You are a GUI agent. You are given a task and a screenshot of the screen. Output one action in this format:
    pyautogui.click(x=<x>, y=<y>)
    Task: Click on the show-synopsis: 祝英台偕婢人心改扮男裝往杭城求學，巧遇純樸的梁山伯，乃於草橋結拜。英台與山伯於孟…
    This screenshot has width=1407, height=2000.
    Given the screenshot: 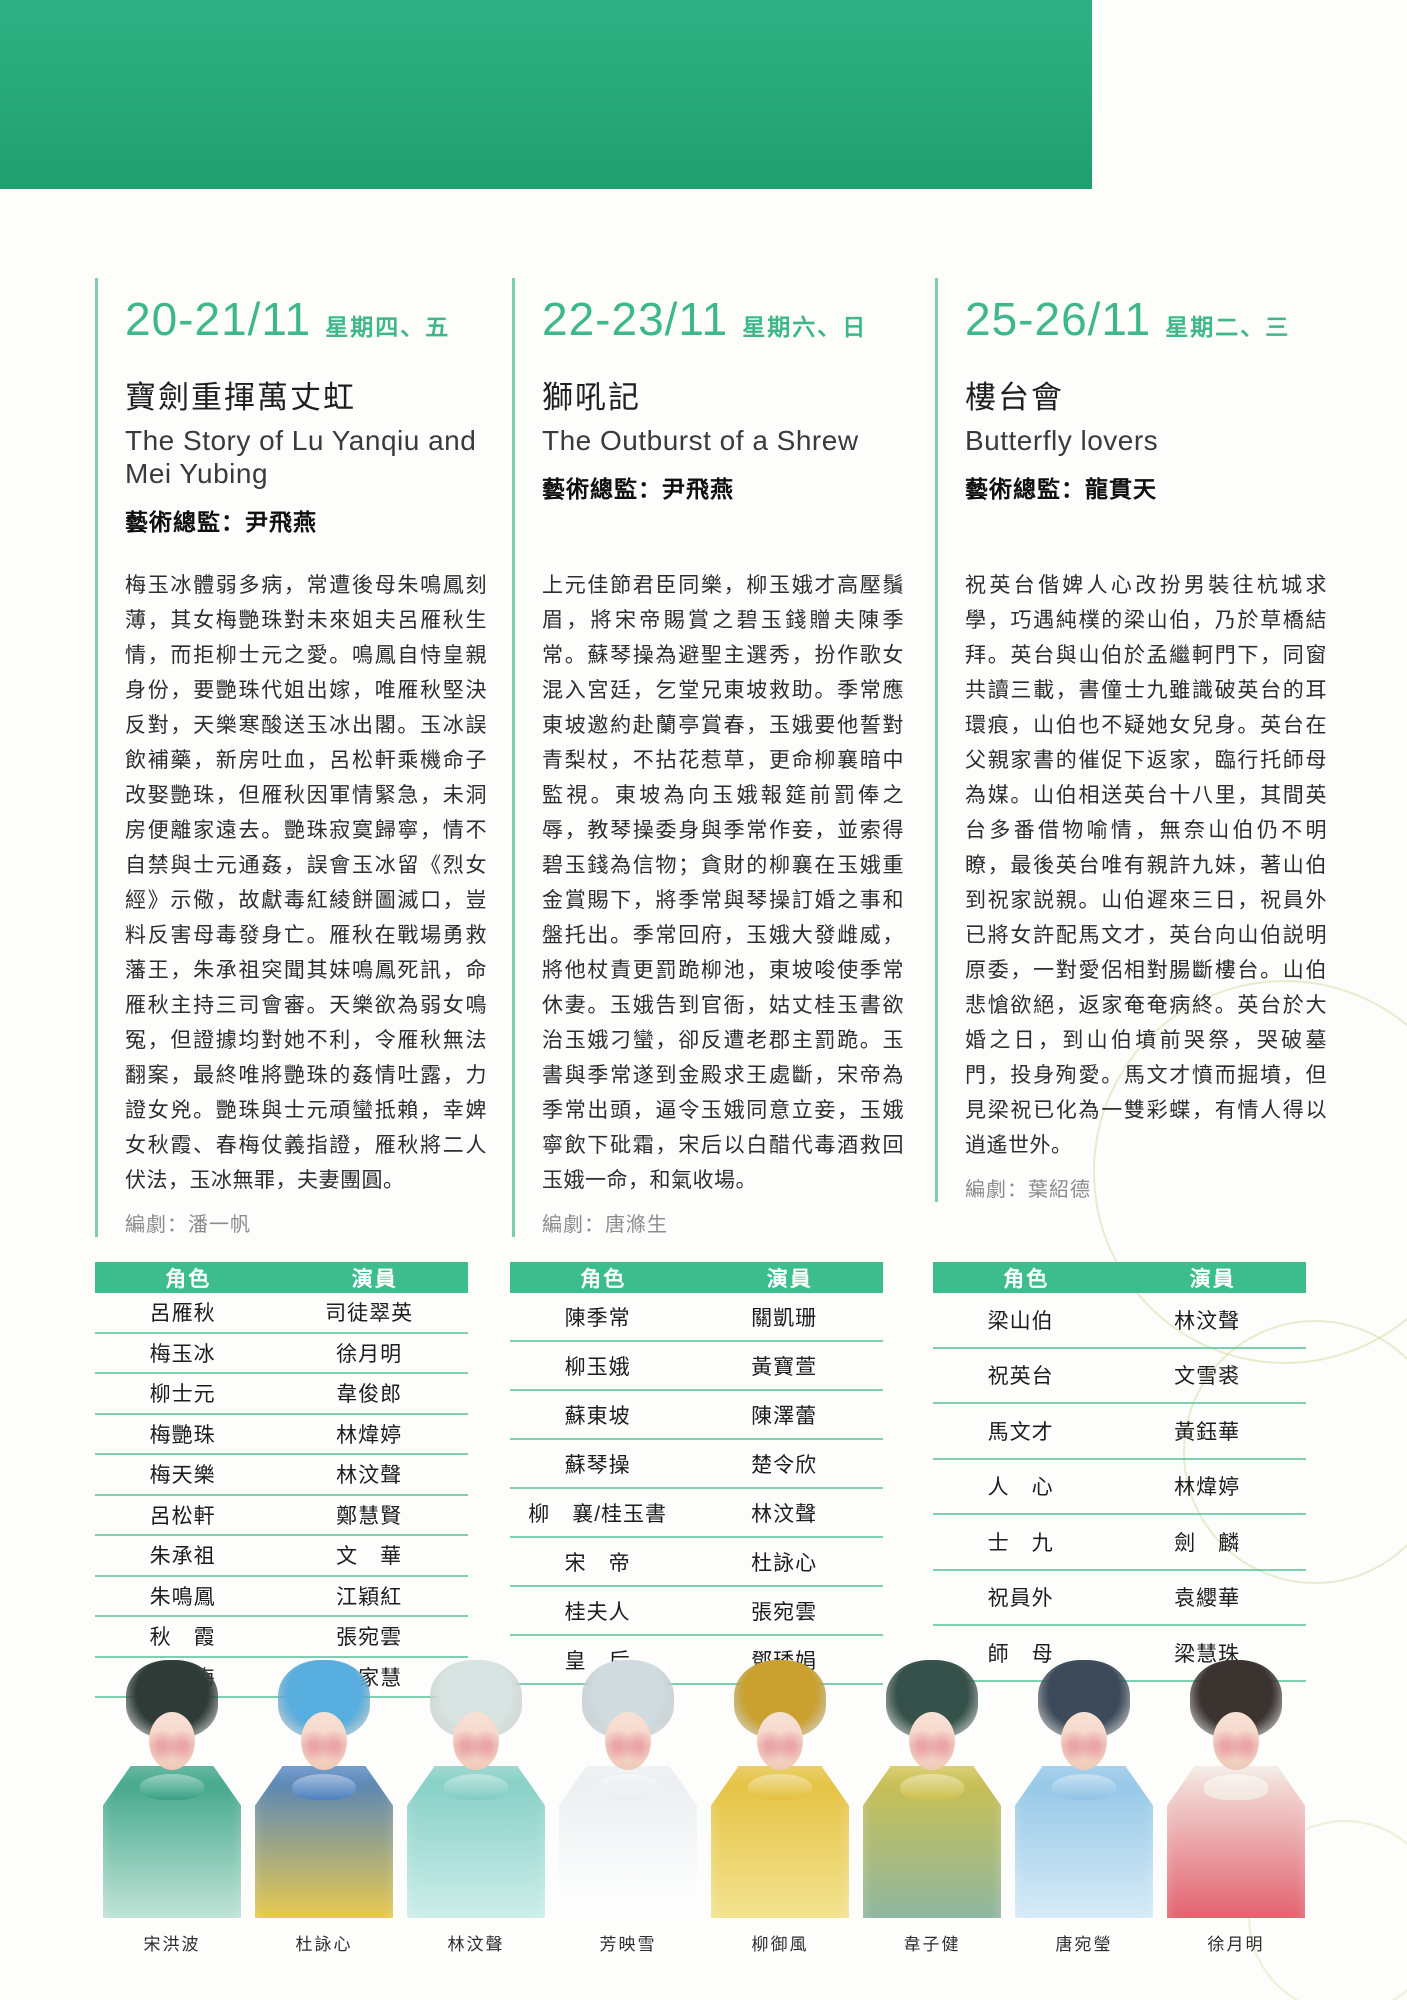 What is the action you would take?
    pyautogui.click(x=1146, y=865)
    